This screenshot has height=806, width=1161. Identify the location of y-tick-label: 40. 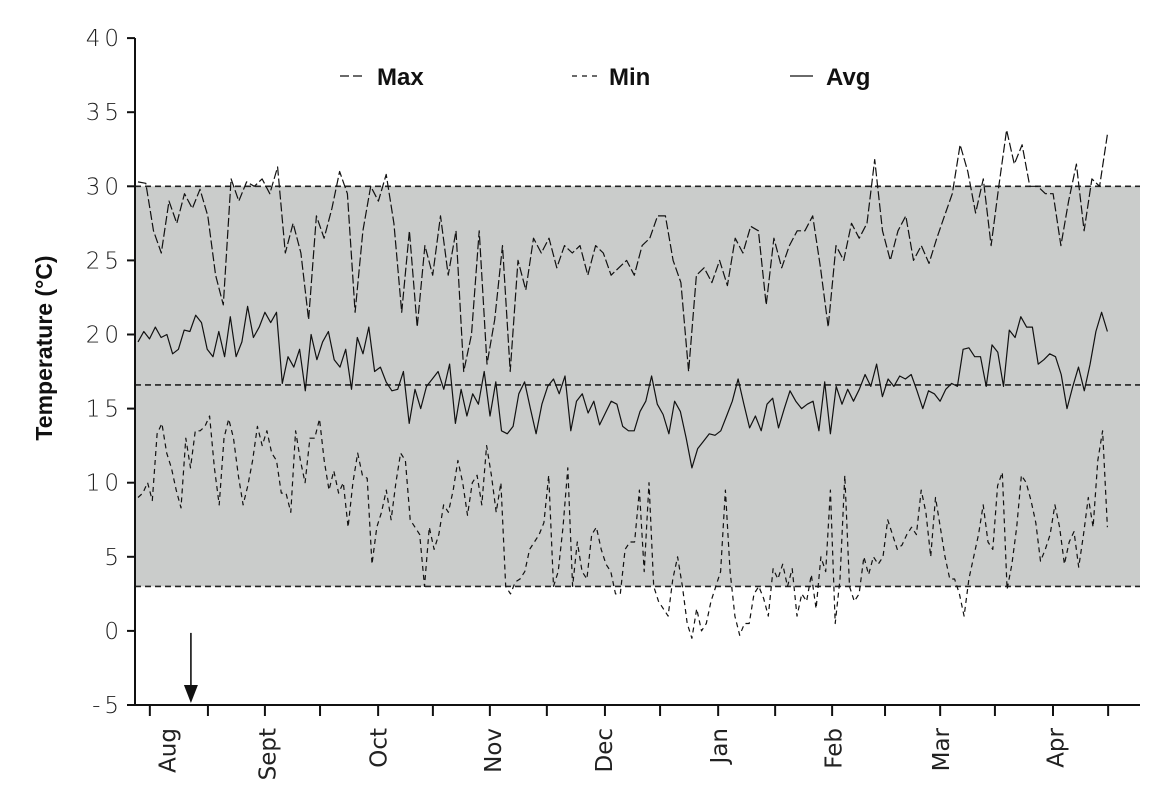
(104, 39).